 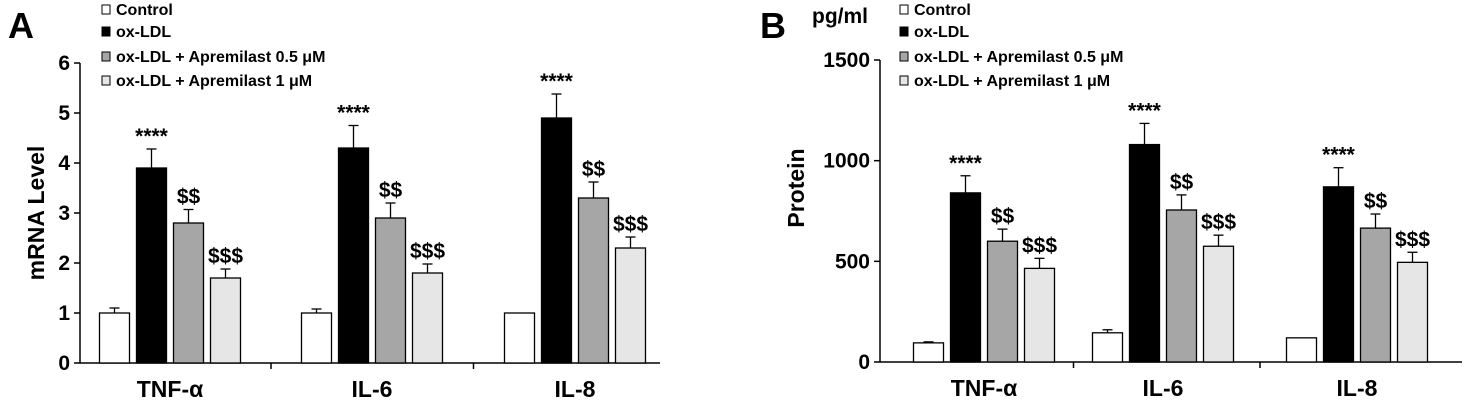 I want to click on panel-a-legend-label: Control, so click(x=144, y=10).